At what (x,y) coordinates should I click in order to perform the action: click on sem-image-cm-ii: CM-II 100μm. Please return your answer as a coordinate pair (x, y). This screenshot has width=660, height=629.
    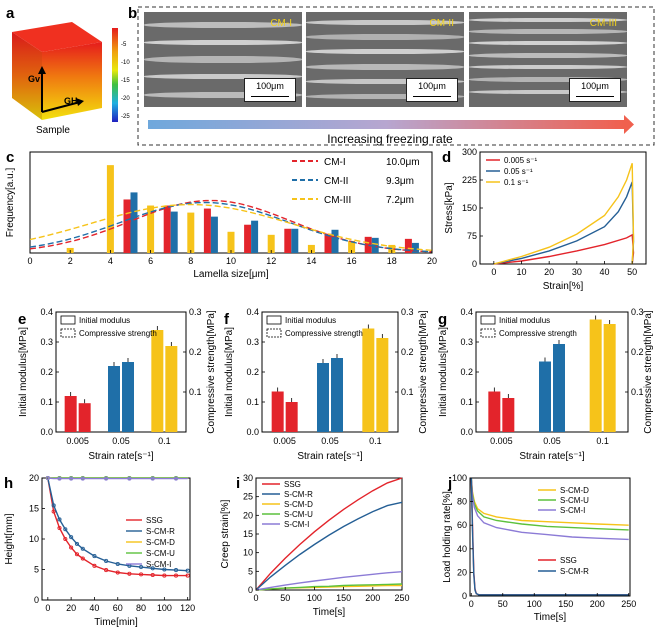
    Looking at the image, I should click on (385, 59).